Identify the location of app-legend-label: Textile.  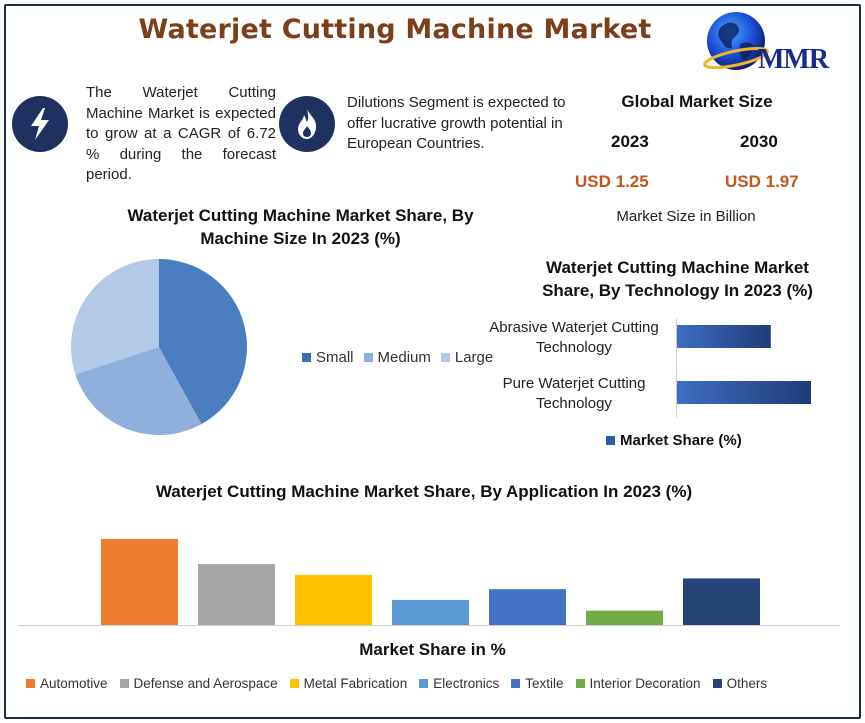
(544, 683).